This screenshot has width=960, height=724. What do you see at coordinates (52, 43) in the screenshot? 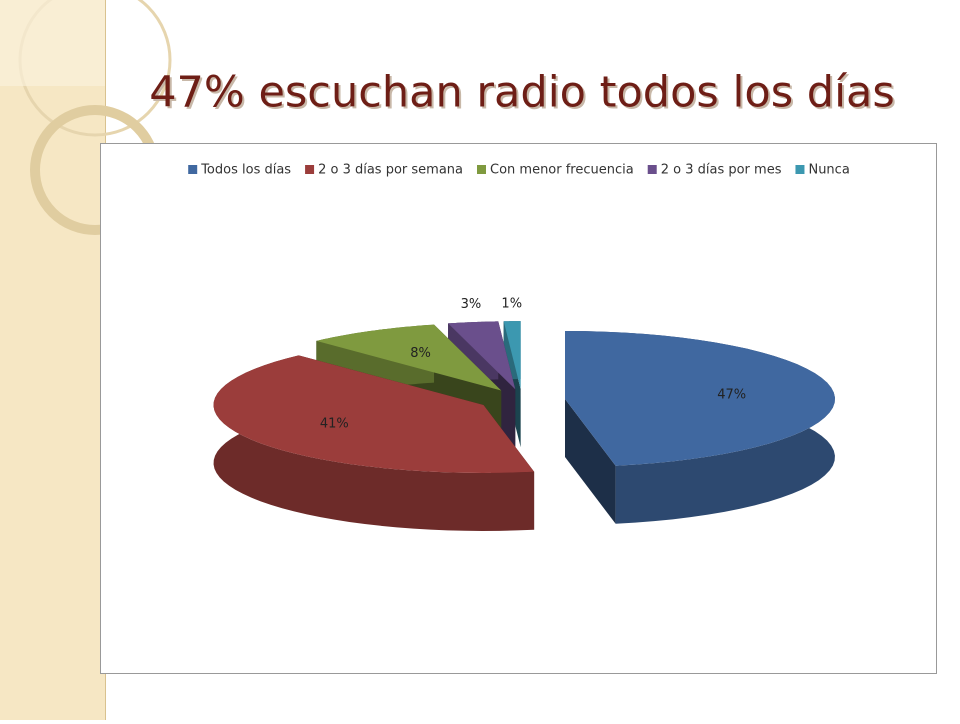
I see `decor-block` at bounding box center [52, 43].